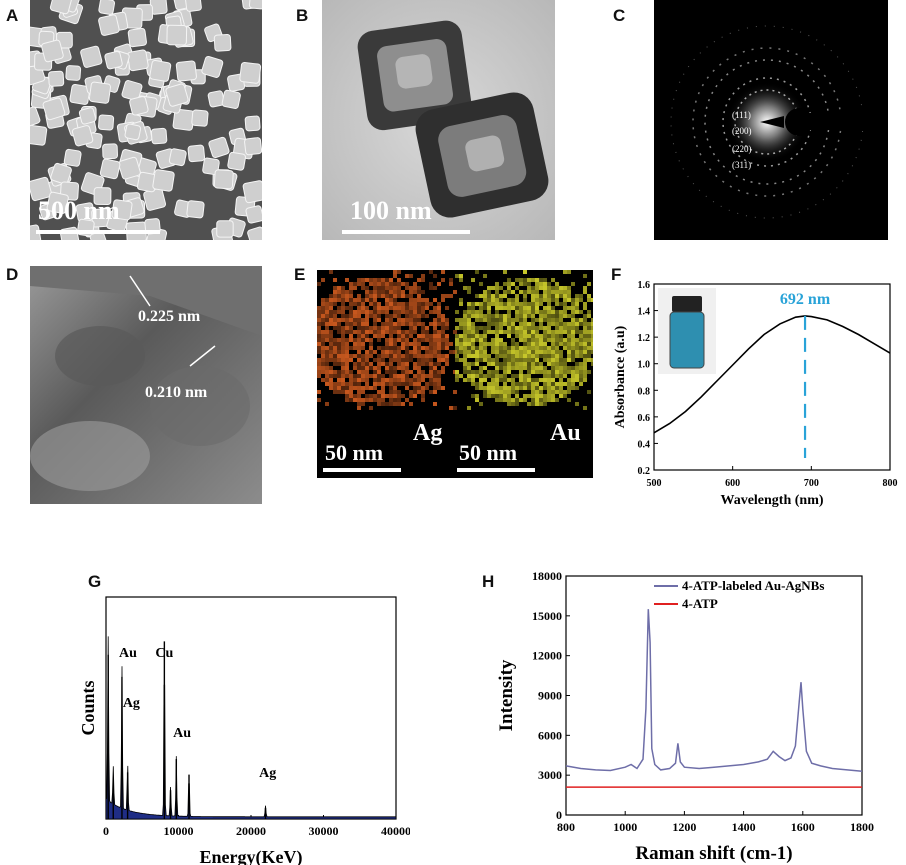  I want to click on y-tick-label: 18000, so click(547, 576).